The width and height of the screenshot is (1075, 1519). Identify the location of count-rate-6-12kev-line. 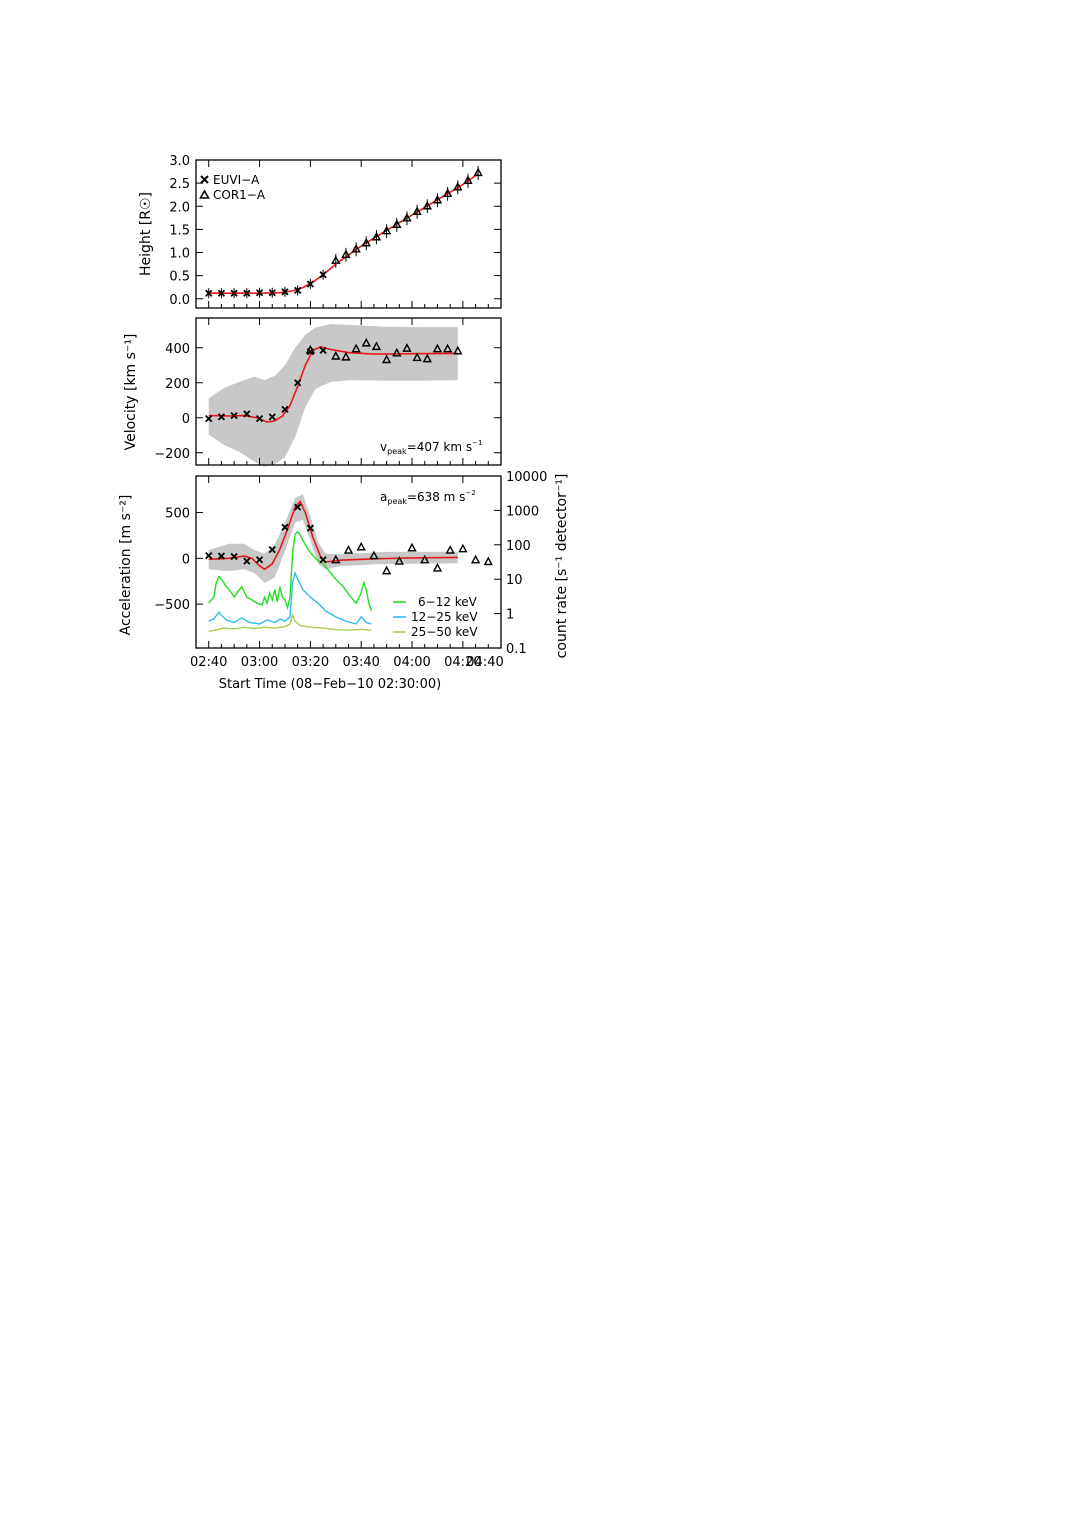
(290, 571).